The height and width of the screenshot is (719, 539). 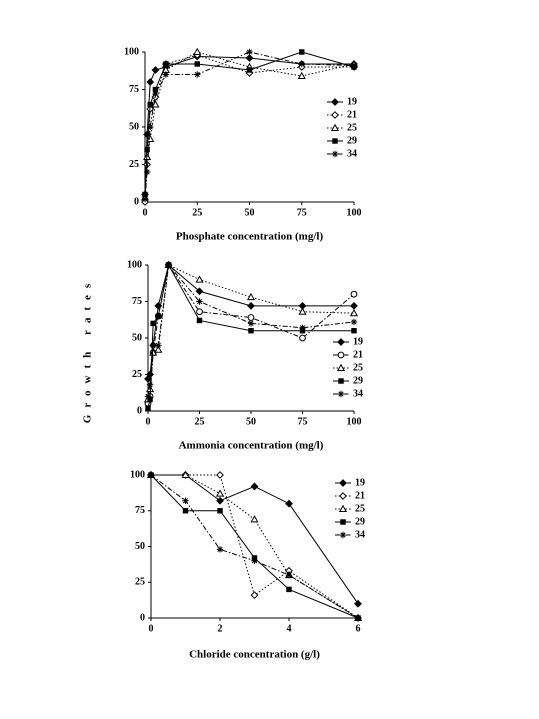 I want to click on x-tick-label: 100, so click(x=354, y=212).